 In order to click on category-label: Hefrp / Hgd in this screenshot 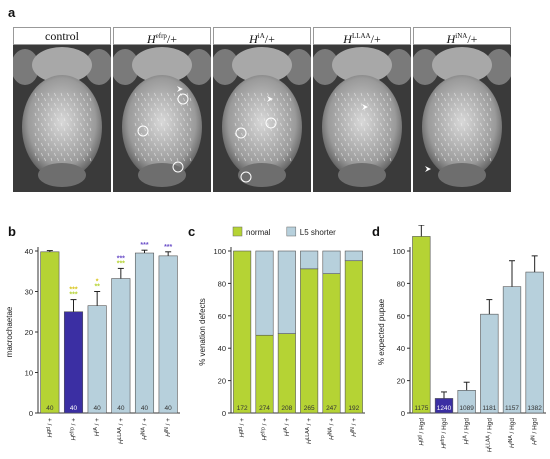, I will do `click(444, 433)`.